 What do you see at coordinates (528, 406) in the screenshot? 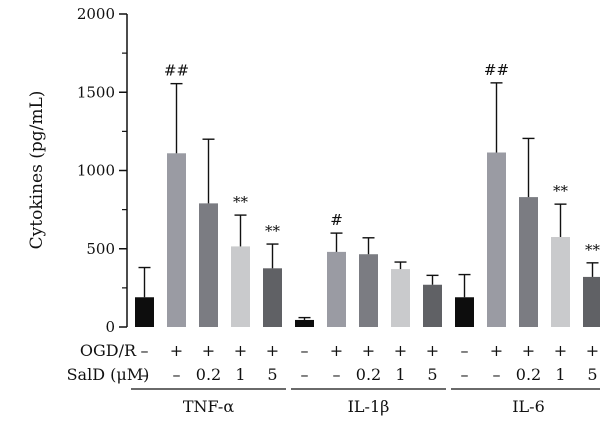
I see `group-label: IL-6` at bounding box center [528, 406].